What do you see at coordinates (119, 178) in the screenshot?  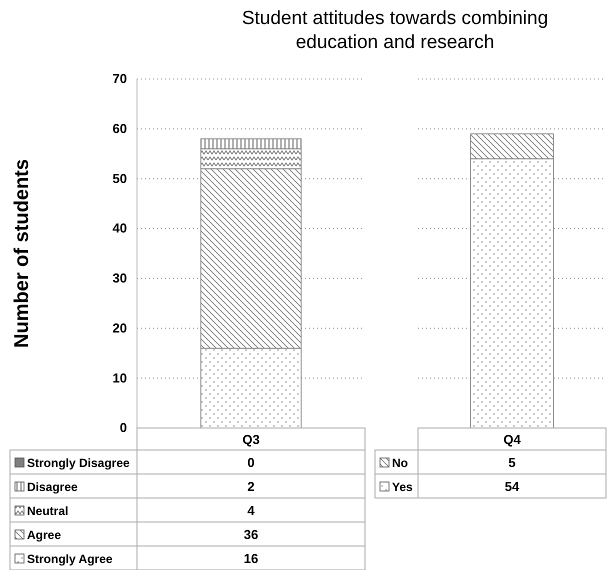 I see `y-tick-label: 50` at bounding box center [119, 178].